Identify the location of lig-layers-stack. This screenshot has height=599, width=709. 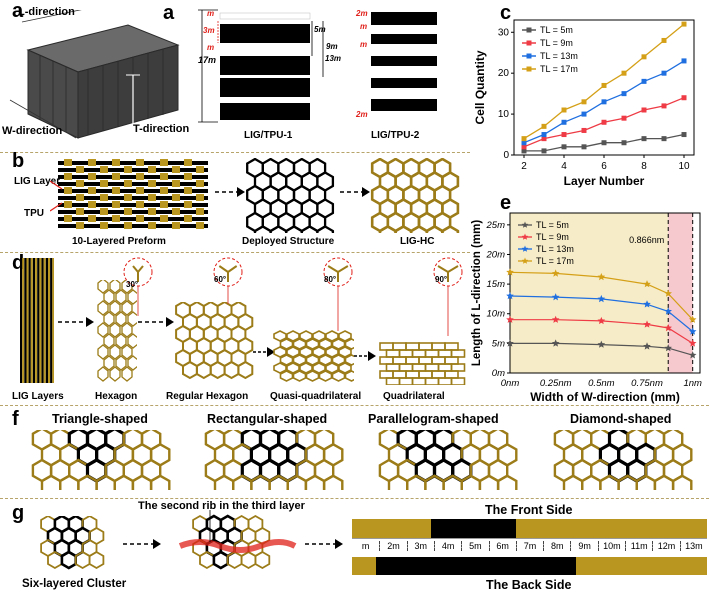
(37, 320).